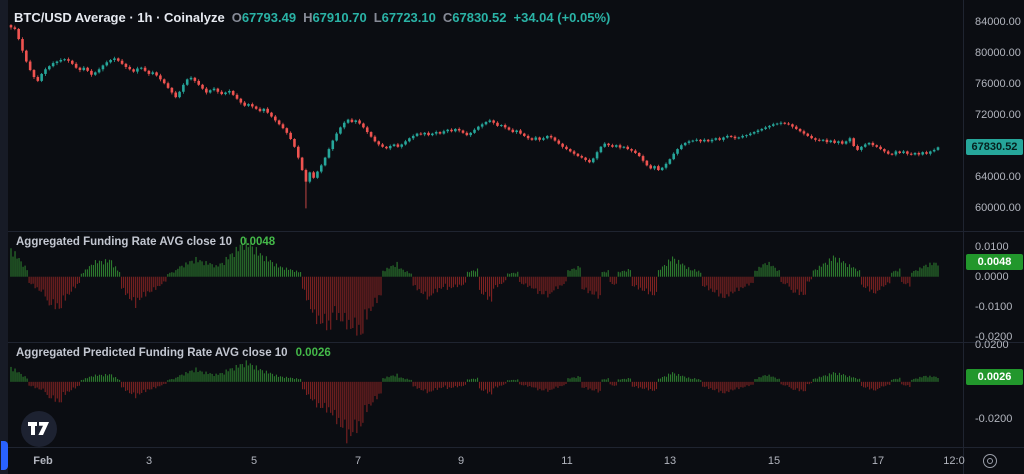 The image size is (1024, 474). Describe the element at coordinates (994, 262) in the screenshot. I see `funding-rate-badge: 0.0048` at that location.